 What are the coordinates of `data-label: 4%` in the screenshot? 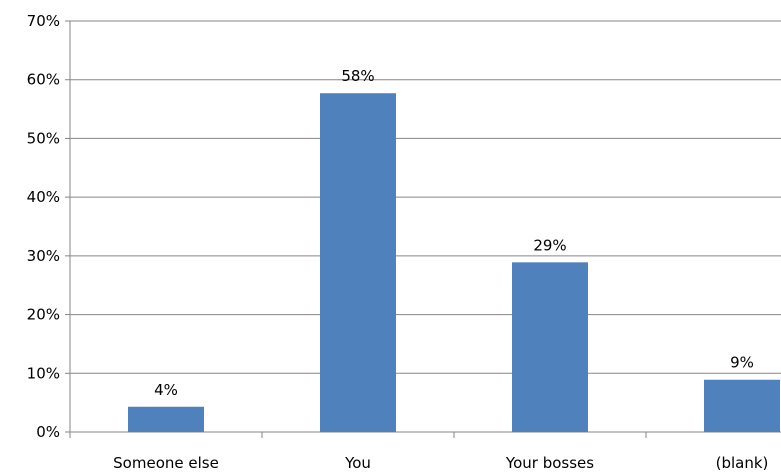 It's located at (166, 390).